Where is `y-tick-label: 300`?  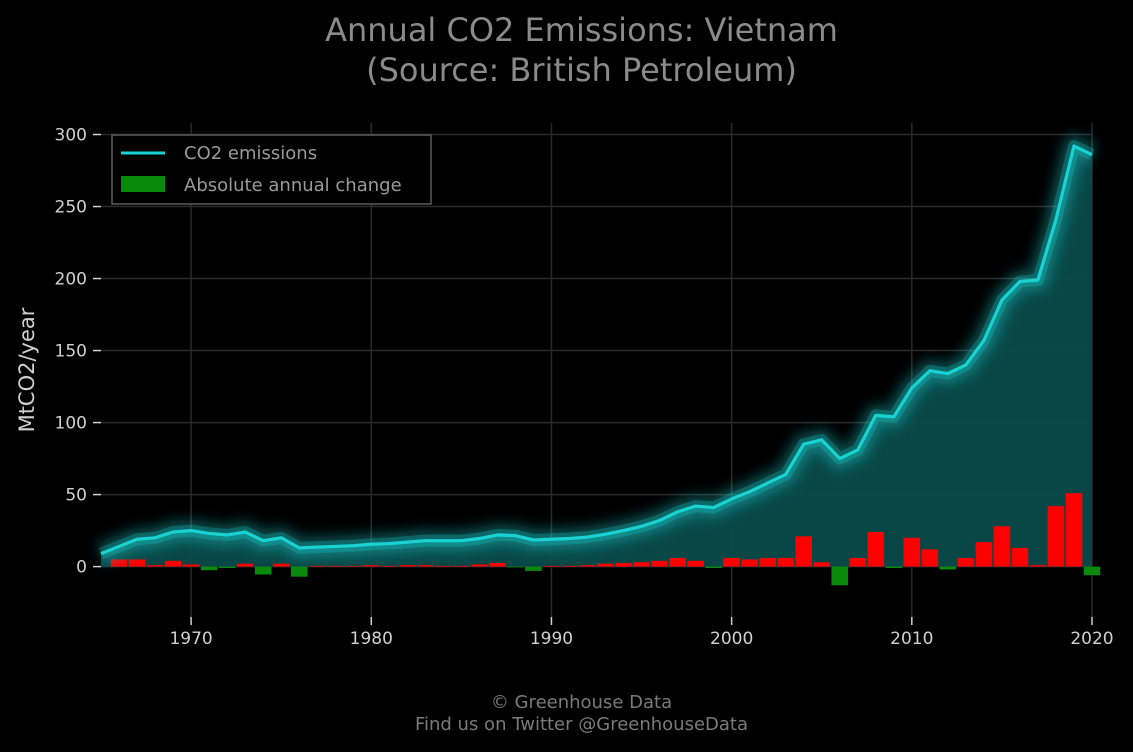
y-tick-label: 300 is located at coordinates (71, 136).